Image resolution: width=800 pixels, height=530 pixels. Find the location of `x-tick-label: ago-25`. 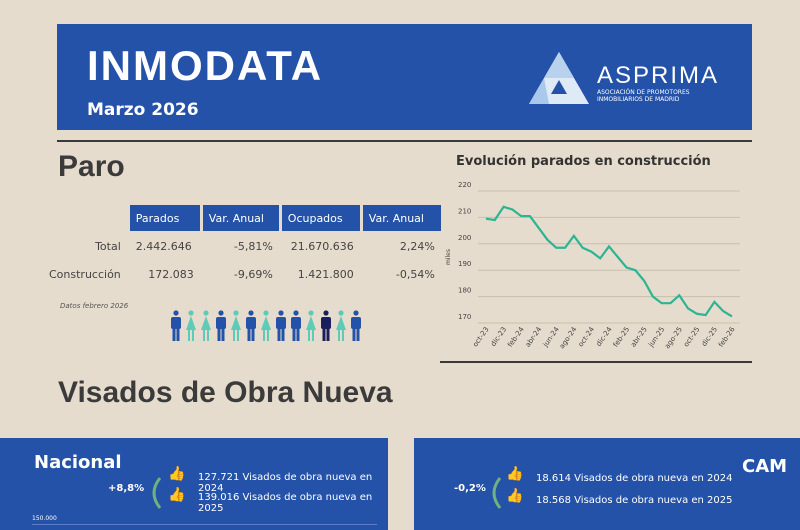

x-tick-label: ago-25 is located at coordinates (673, 338).